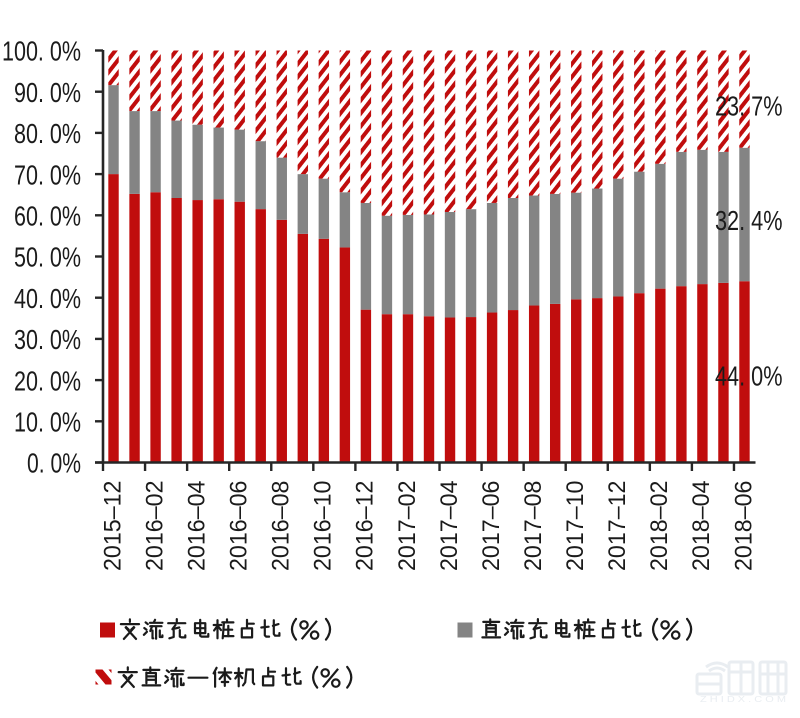  What do you see at coordinates (239, 526) in the screenshot?
I see `svg-text: 2016–06` at bounding box center [239, 526].